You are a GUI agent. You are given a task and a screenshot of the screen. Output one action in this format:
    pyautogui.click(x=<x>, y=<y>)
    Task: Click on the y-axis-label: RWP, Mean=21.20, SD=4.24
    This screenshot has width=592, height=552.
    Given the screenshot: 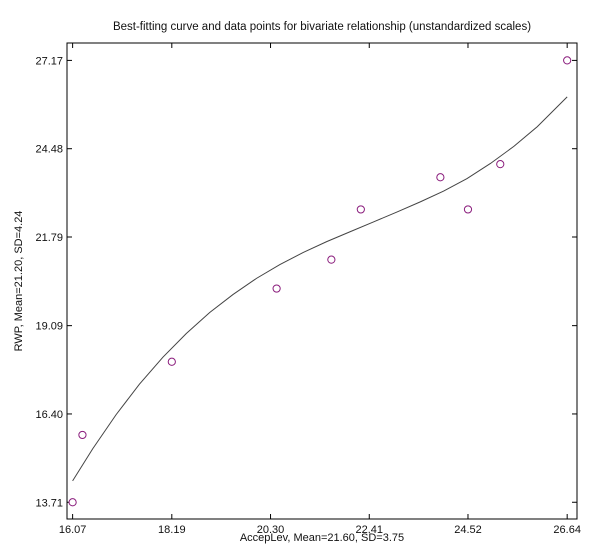 What is the action you would take?
    pyautogui.click(x=19, y=281)
    